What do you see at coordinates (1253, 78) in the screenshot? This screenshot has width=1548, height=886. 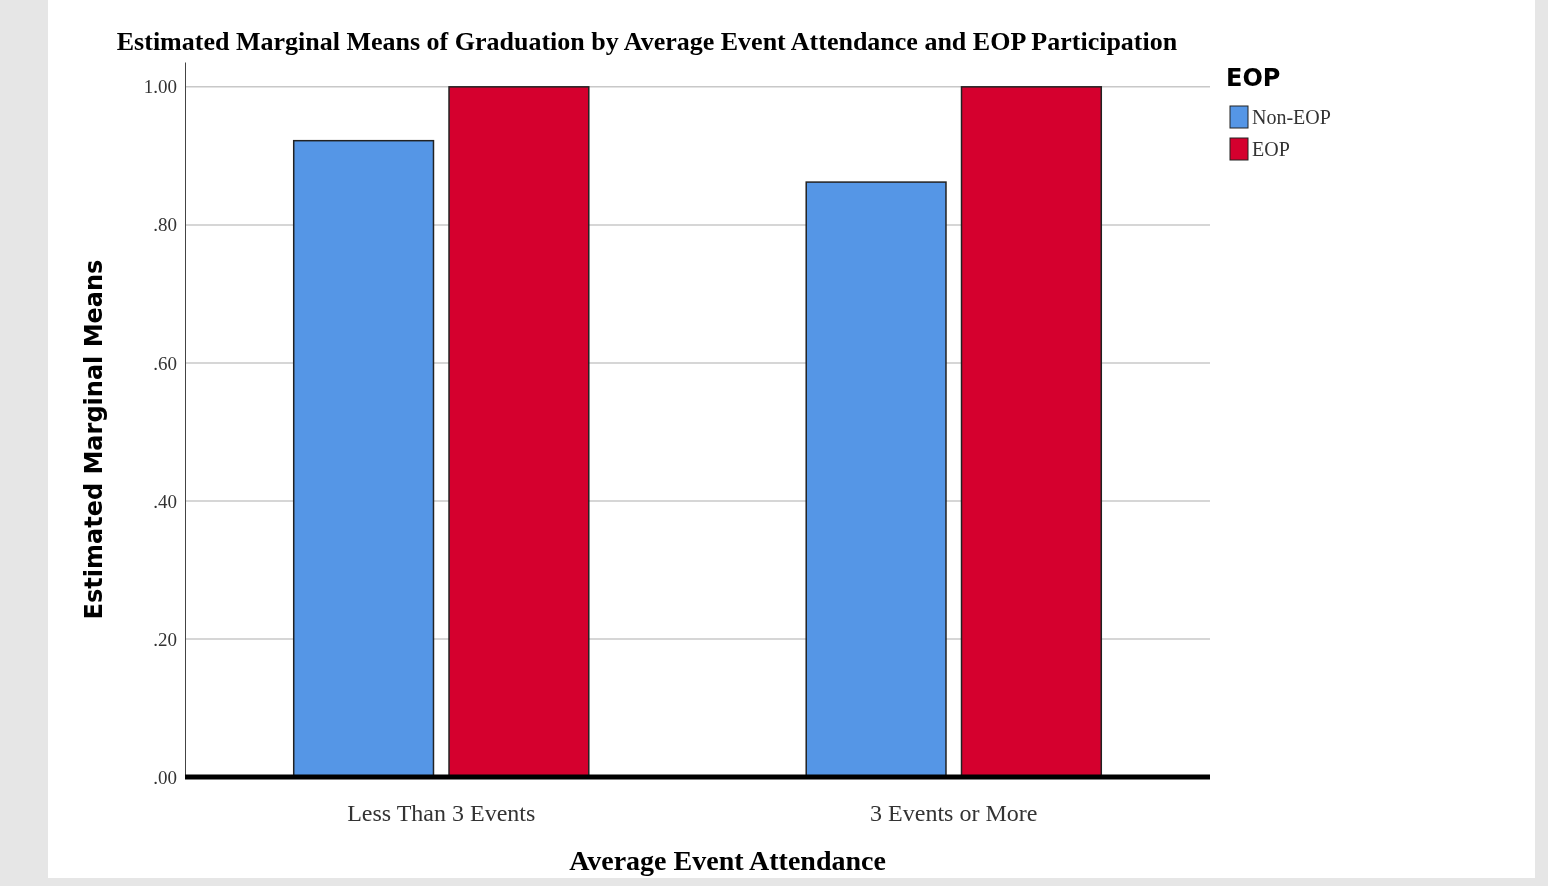 I see `legend-title: EOP` at bounding box center [1253, 78].